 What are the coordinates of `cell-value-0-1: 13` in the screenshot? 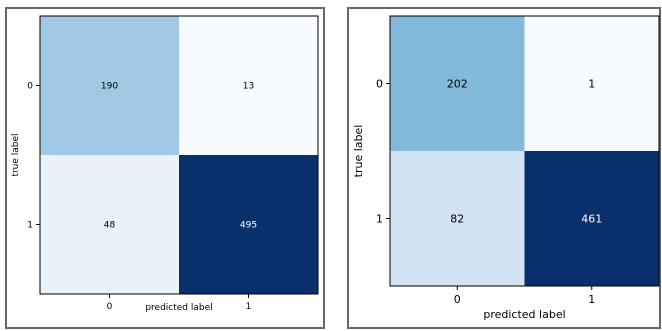 It's located at (248, 87).